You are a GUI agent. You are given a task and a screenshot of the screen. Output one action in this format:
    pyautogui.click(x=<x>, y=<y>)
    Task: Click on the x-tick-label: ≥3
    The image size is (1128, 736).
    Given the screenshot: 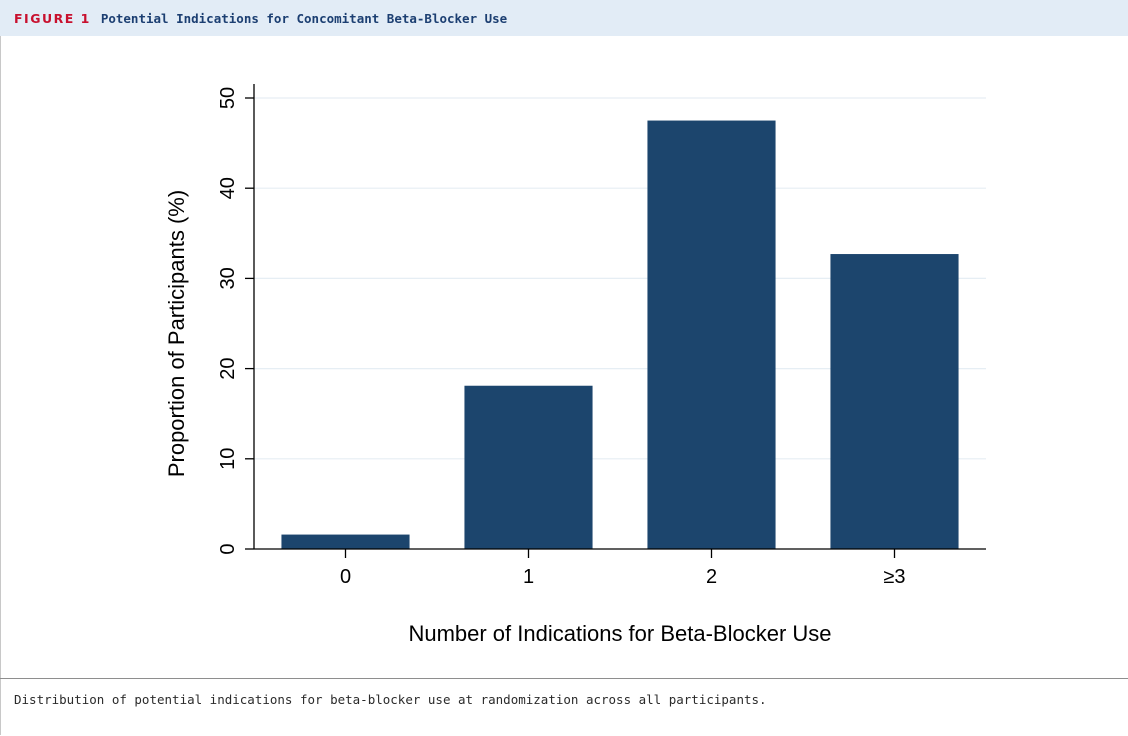 What is the action you would take?
    pyautogui.click(x=894, y=577)
    